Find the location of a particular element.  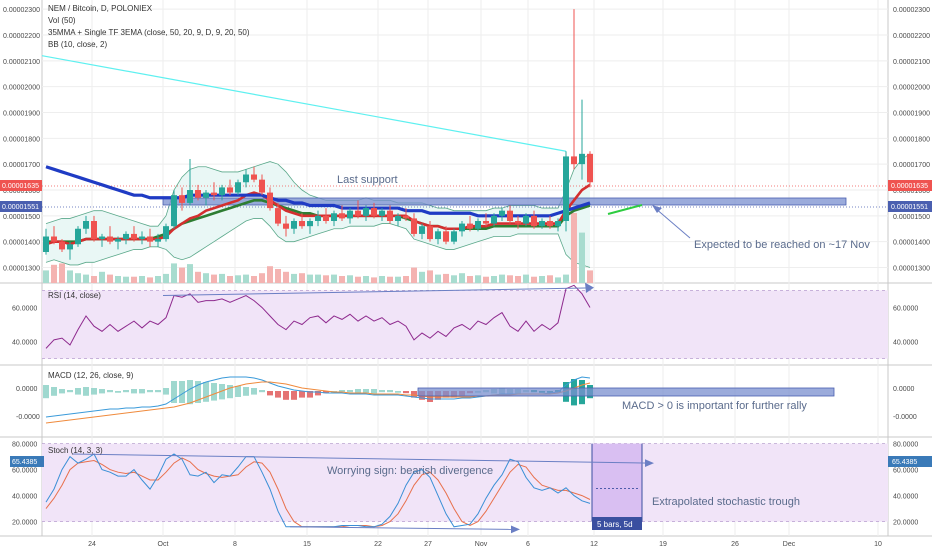

price-current-badge: 0.00001635 is located at coordinates (910, 185).